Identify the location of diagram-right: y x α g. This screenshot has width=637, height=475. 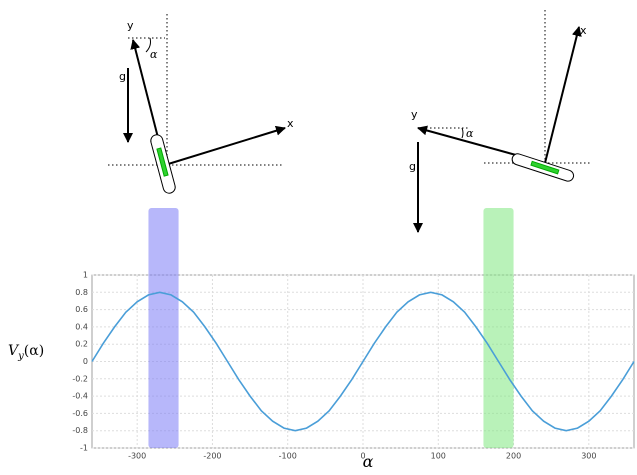
(499, 121).